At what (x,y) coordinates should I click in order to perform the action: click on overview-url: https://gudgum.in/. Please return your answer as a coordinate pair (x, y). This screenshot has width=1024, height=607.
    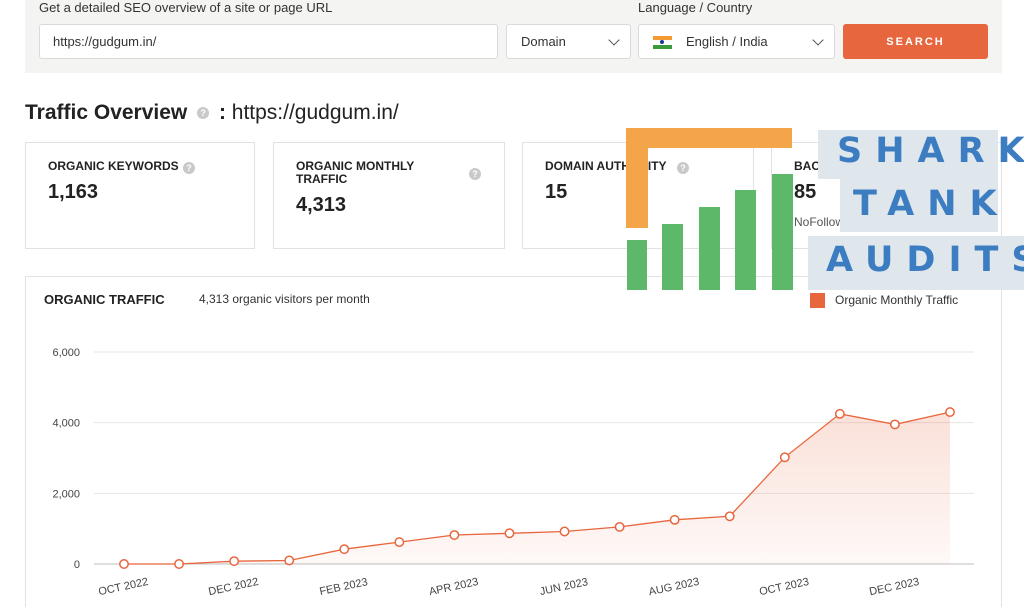
    Looking at the image, I should click on (315, 112).